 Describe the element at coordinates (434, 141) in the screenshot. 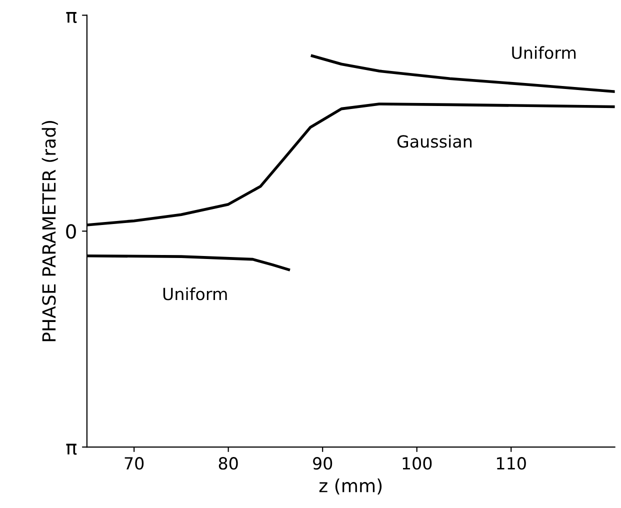

I see `series-label: Gaussian` at that location.